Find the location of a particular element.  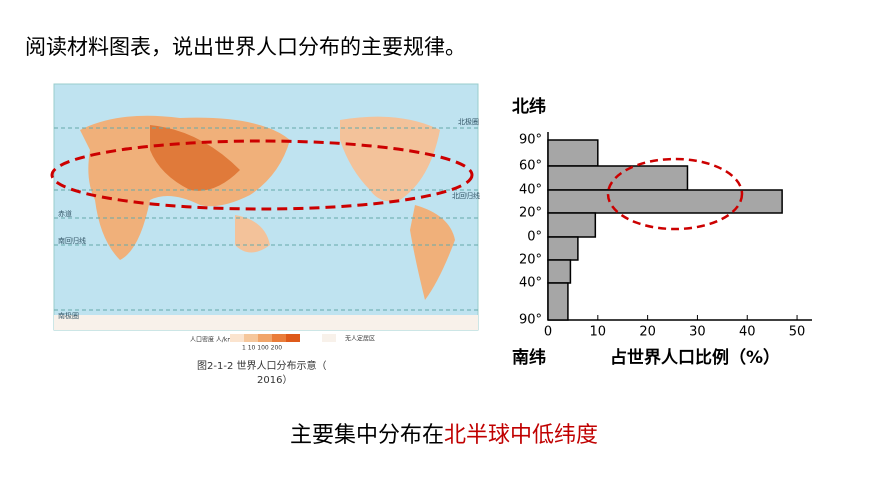

legend-title: 人口密度 人/km² is located at coordinates (213, 340).